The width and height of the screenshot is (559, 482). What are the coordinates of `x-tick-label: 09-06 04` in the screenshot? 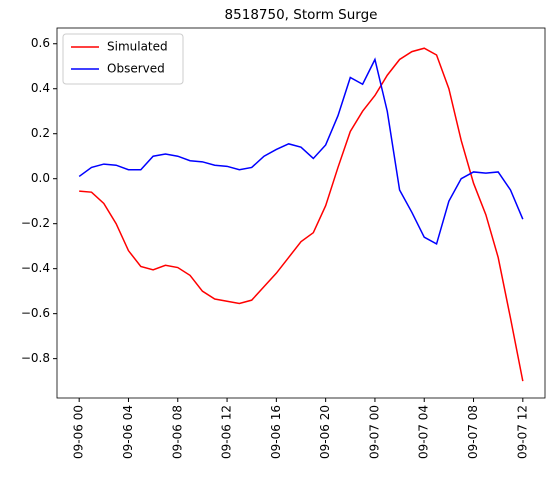 It's located at (128, 432).